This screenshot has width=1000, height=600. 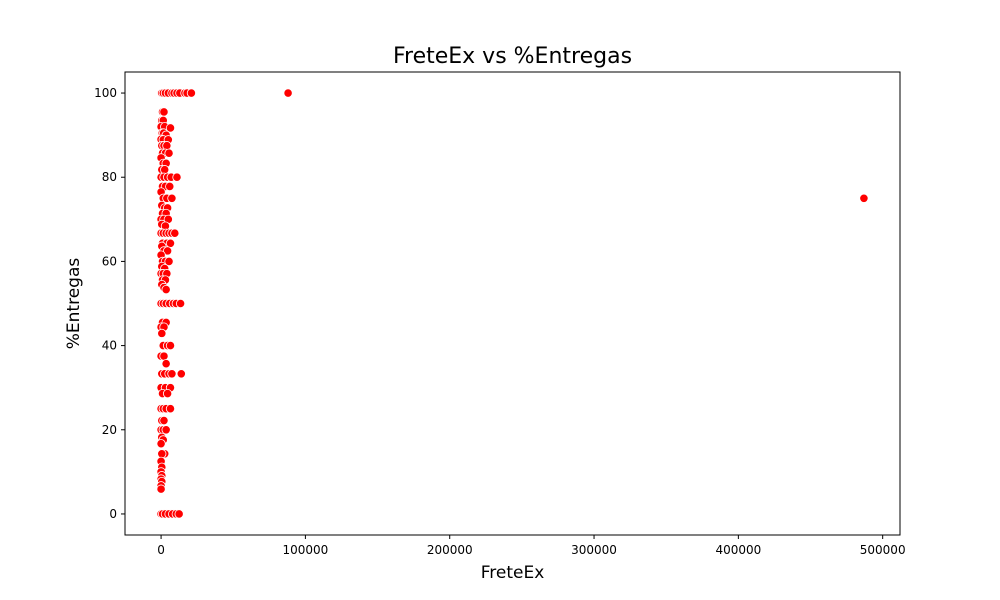 What do you see at coordinates (512, 56) in the screenshot?
I see `chart-title: FreteEx vs %Entregas` at bounding box center [512, 56].